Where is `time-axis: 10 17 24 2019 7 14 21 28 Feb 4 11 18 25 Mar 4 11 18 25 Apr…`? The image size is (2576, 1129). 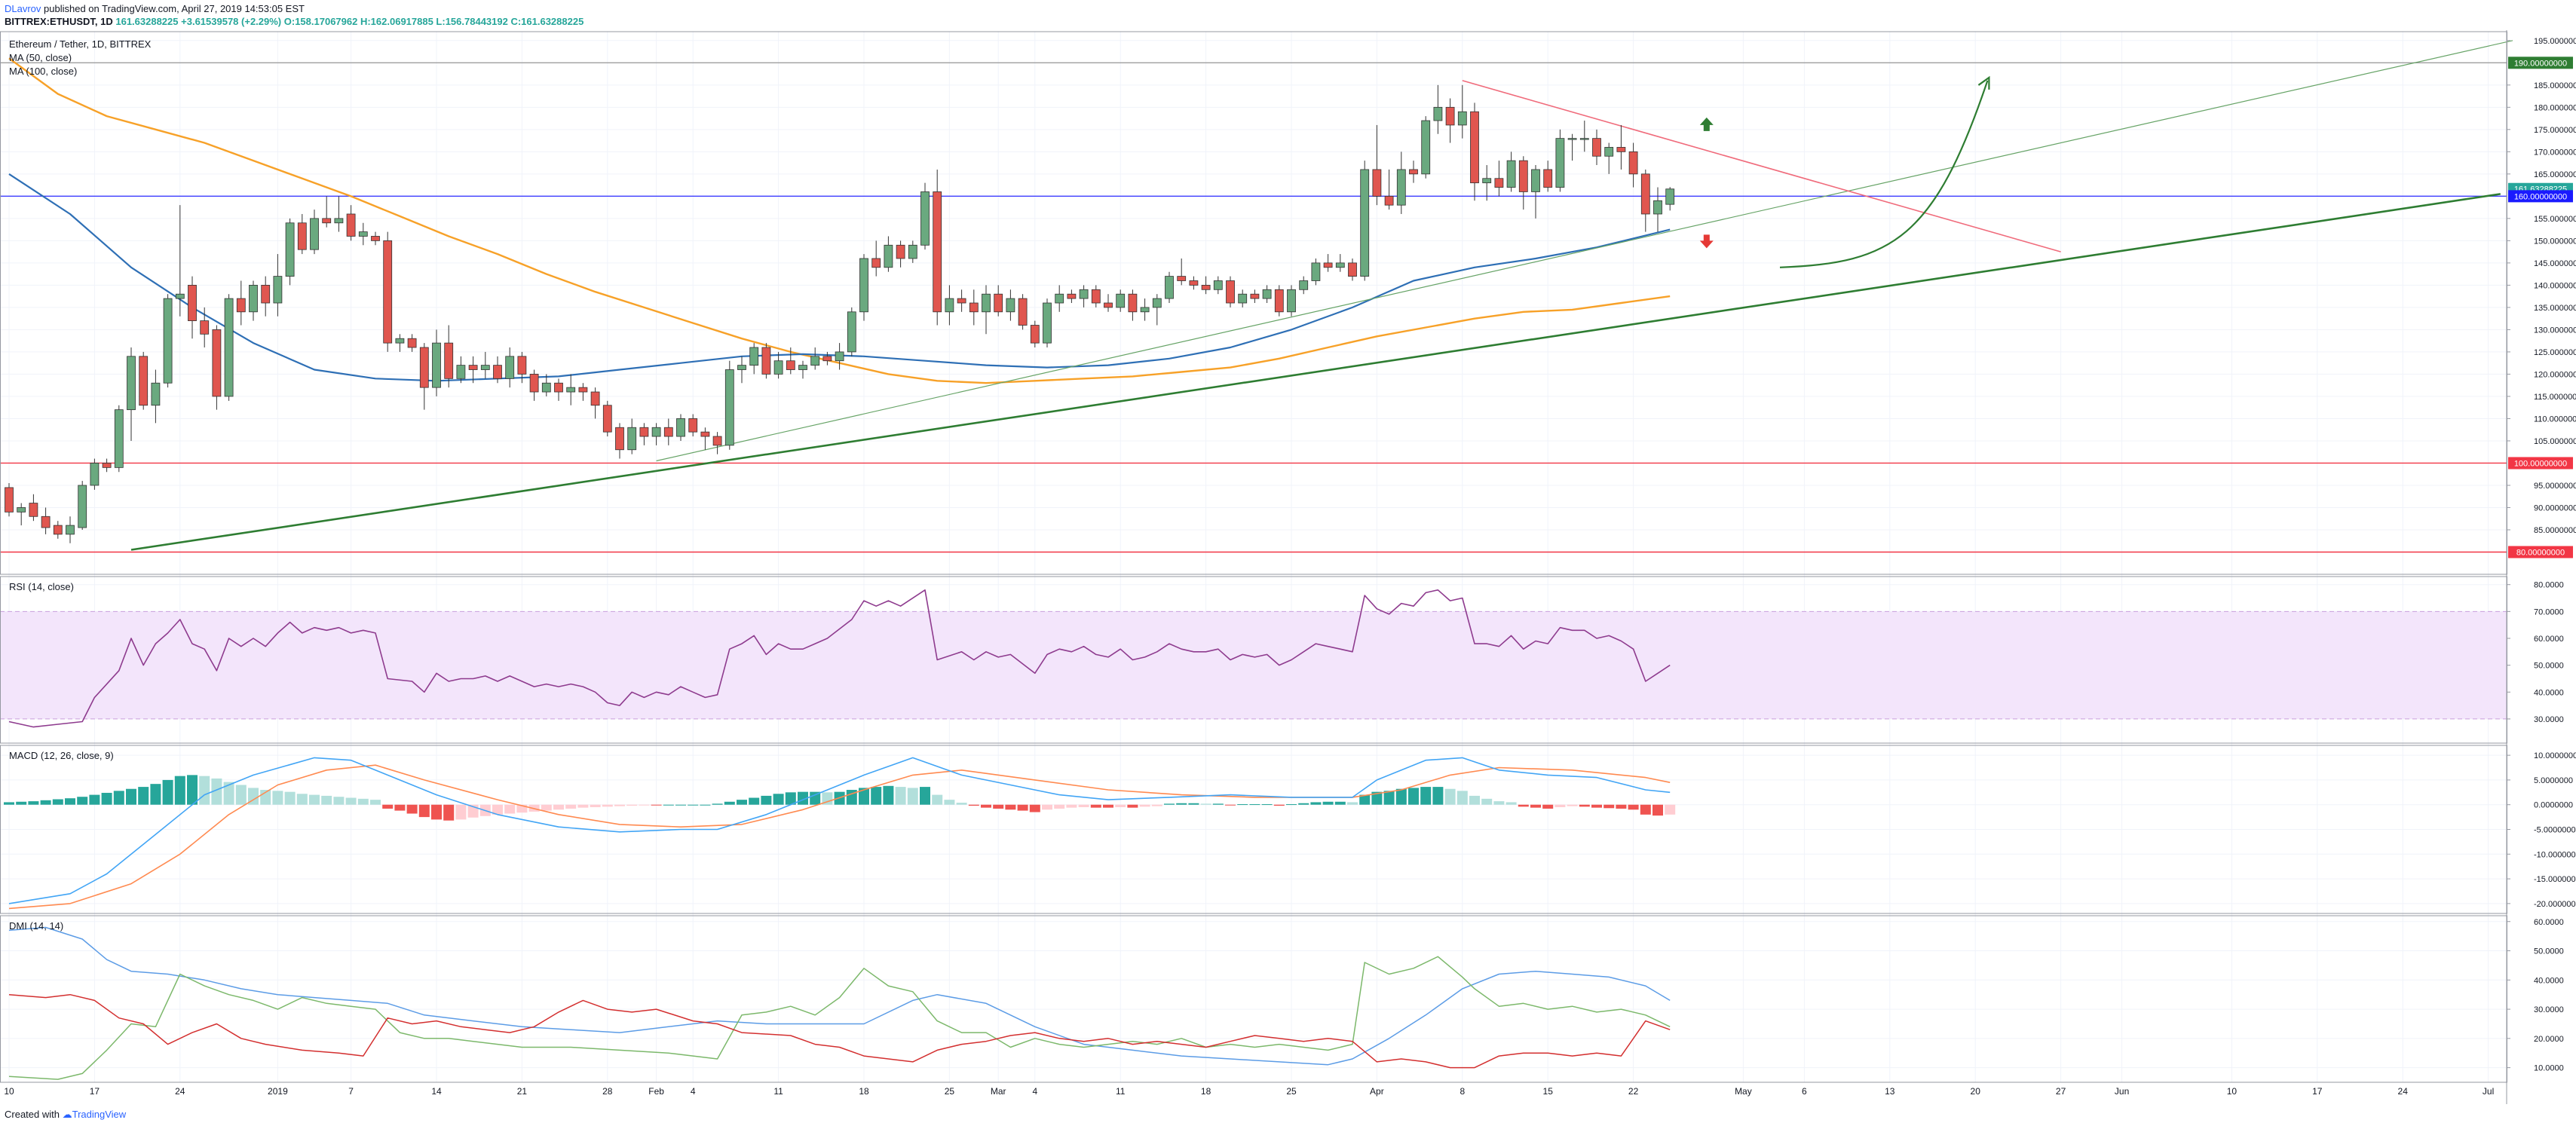 time-axis: 10 17 24 2019 7 14 21 28 Feb 4 11 18 25 Mar 4 11 18 25 Apr… is located at coordinates (1249, 1091).